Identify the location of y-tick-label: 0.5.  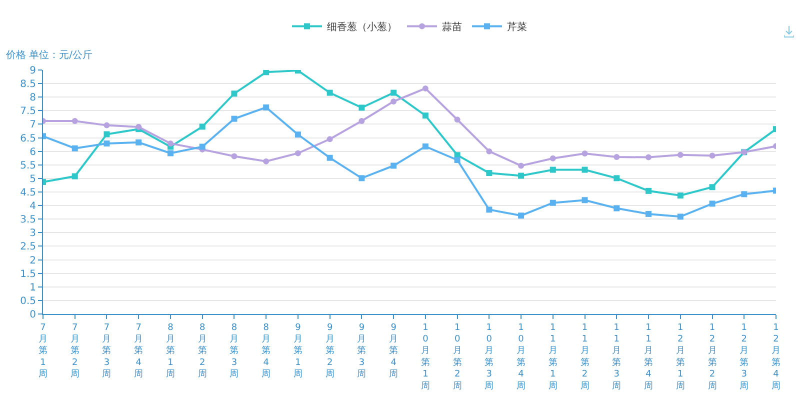
(28, 301).